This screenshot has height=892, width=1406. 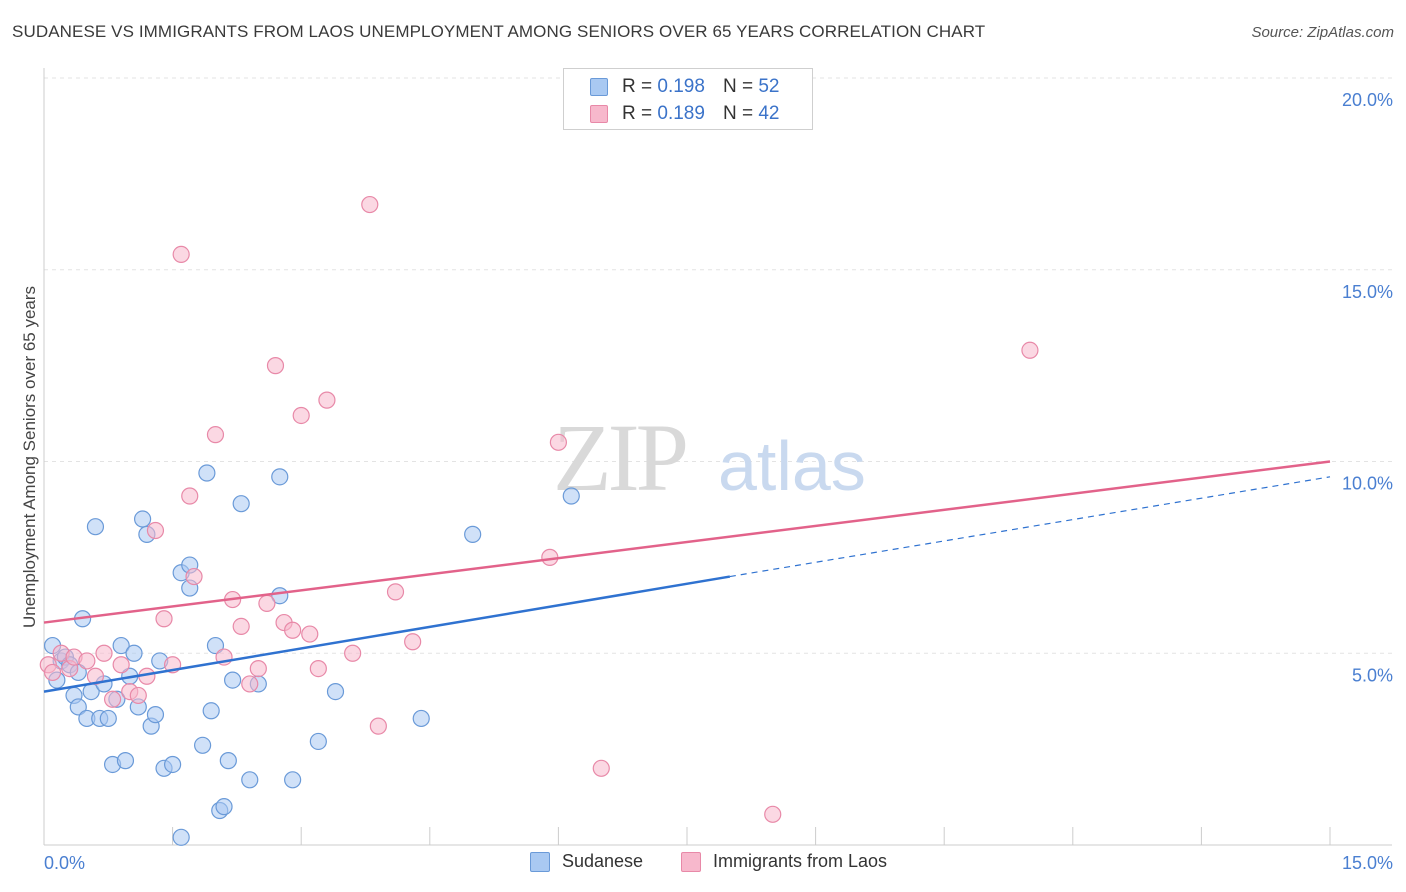 I want to click on n-value: 52, so click(x=769, y=86).